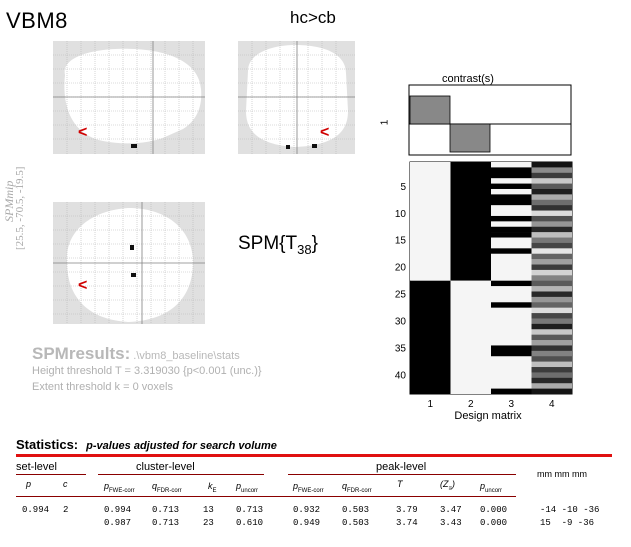 The width and height of the screenshot is (631, 547). What do you see at coordinates (167, 487) in the screenshot?
I see `col-cluster-qfdr: qFDR-corr` at bounding box center [167, 487].